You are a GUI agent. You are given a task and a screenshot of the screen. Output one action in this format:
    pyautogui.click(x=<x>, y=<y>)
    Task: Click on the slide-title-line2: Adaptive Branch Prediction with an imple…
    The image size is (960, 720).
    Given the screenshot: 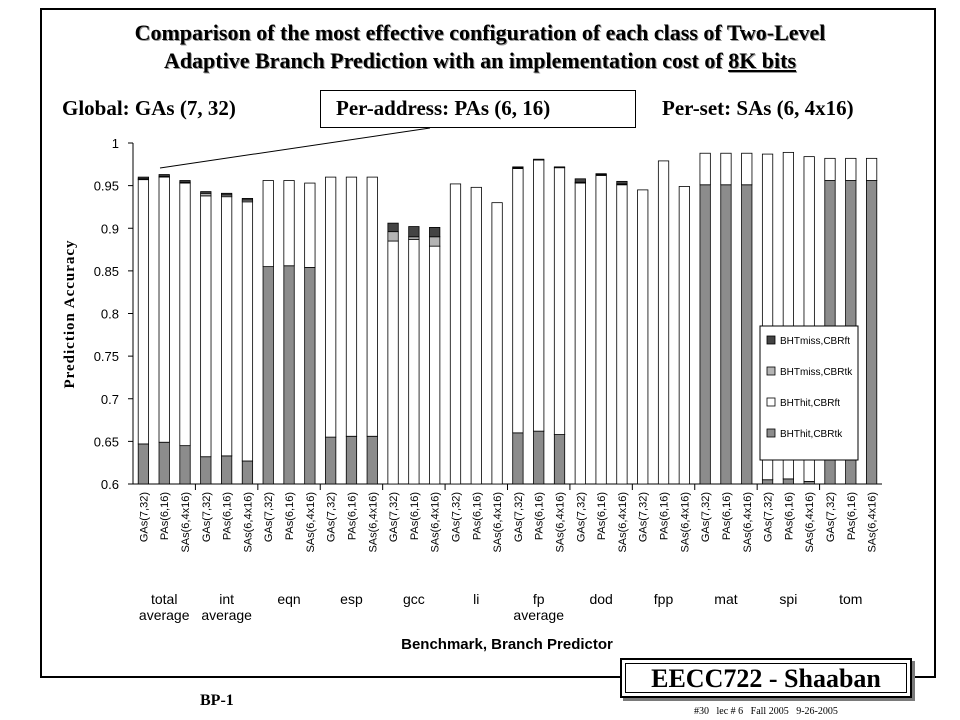 What is the action you would take?
    pyautogui.click(x=480, y=61)
    